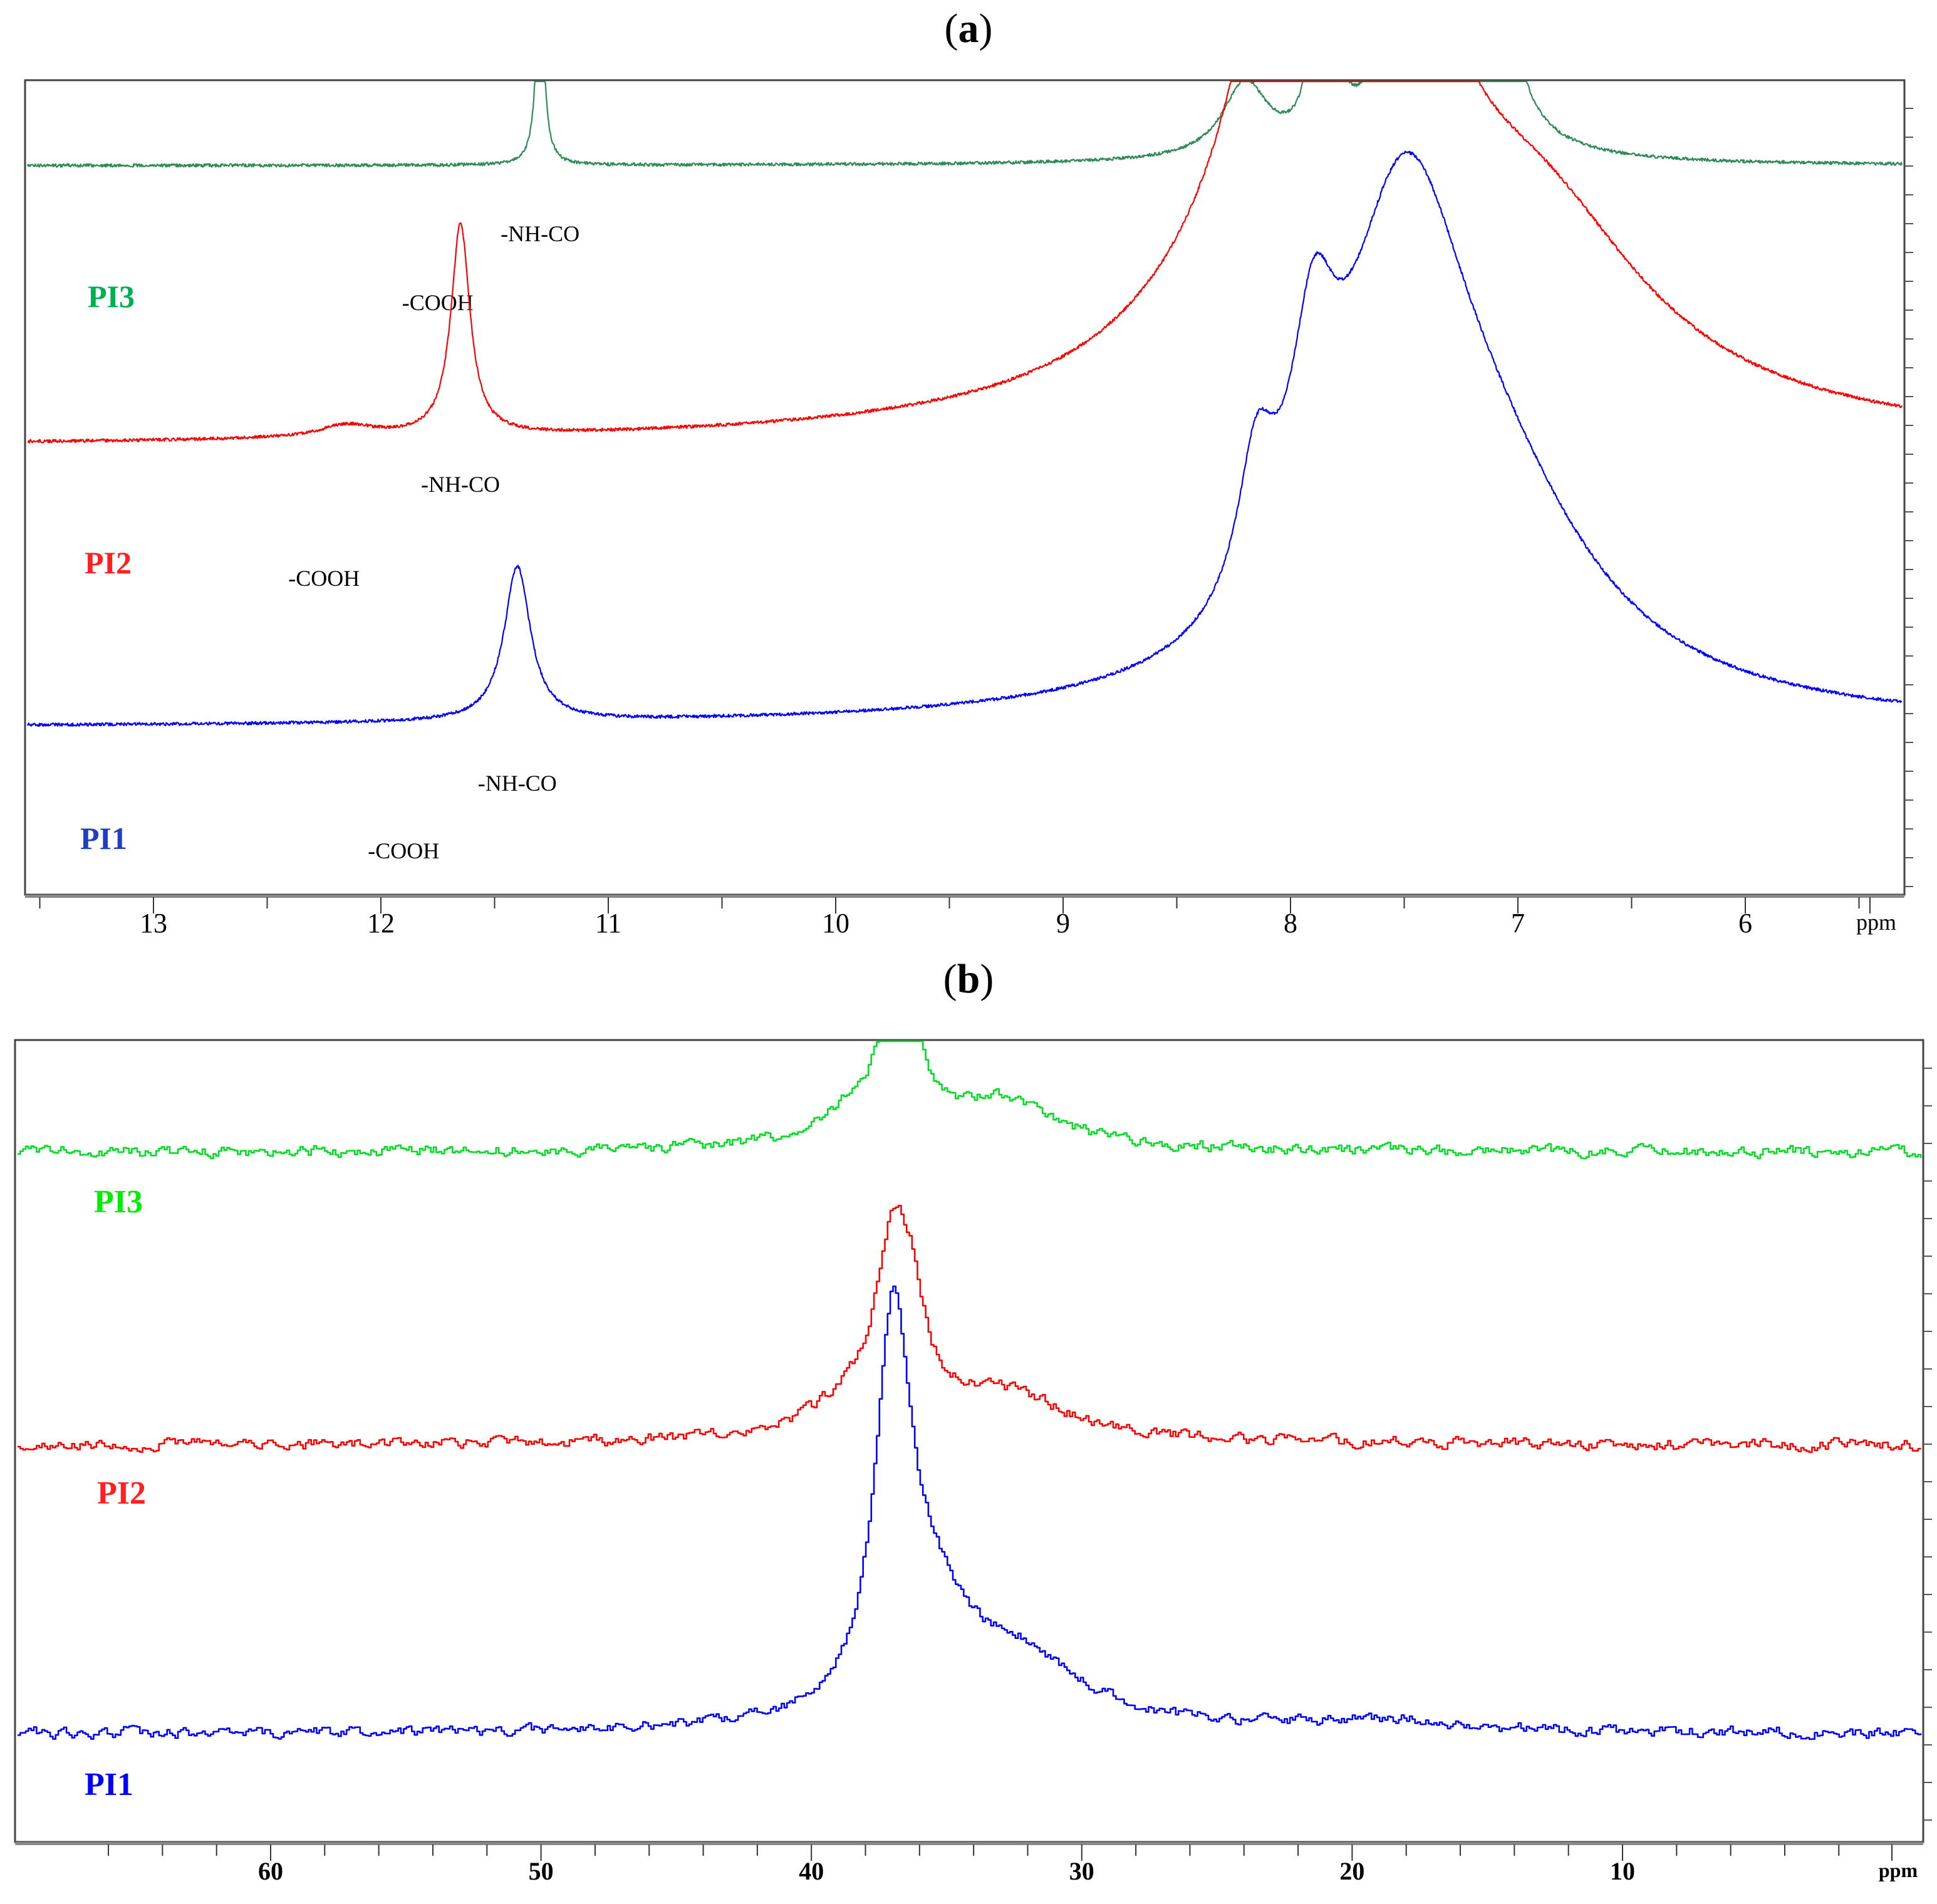  I want to click on x-tick-label: 9, so click(1063, 923).